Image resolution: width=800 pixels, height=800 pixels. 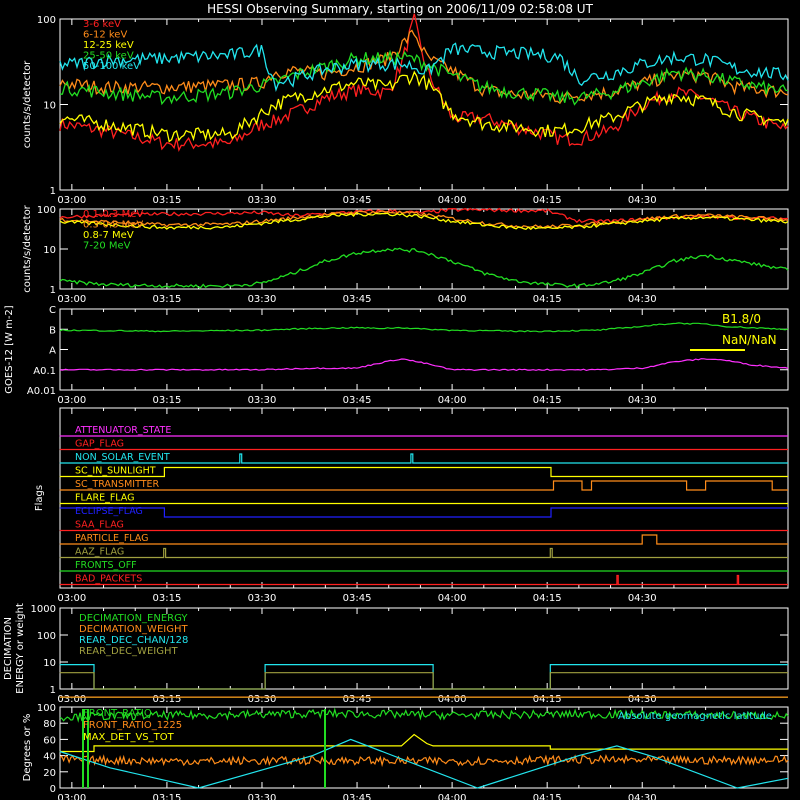 I want to click on flag-label: ATTENUATOR_STATE, so click(x=123, y=430).